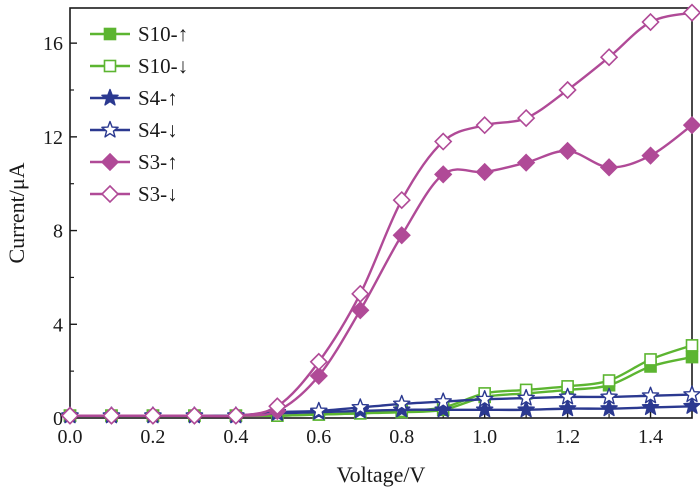  Describe the element at coordinates (134, 194) in the screenshot. I see `legend-entry-5: S3-↓` at that location.